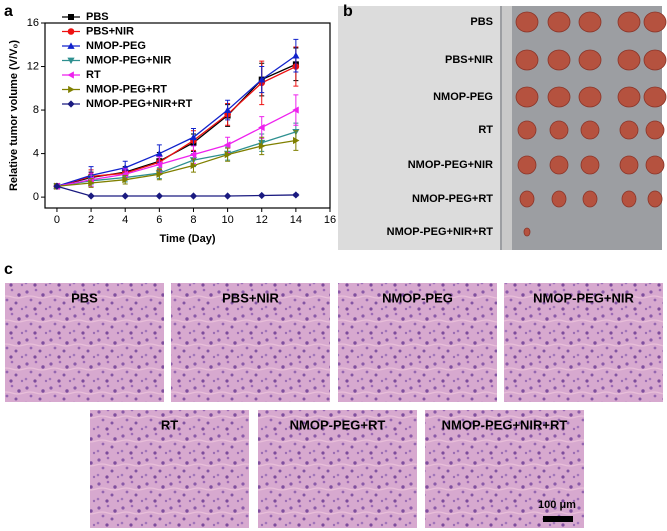 Image resolution: width=667 pixels, height=531 pixels. What do you see at coordinates (36, 110) in the screenshot?
I see `y-tick-label: 8` at bounding box center [36, 110].